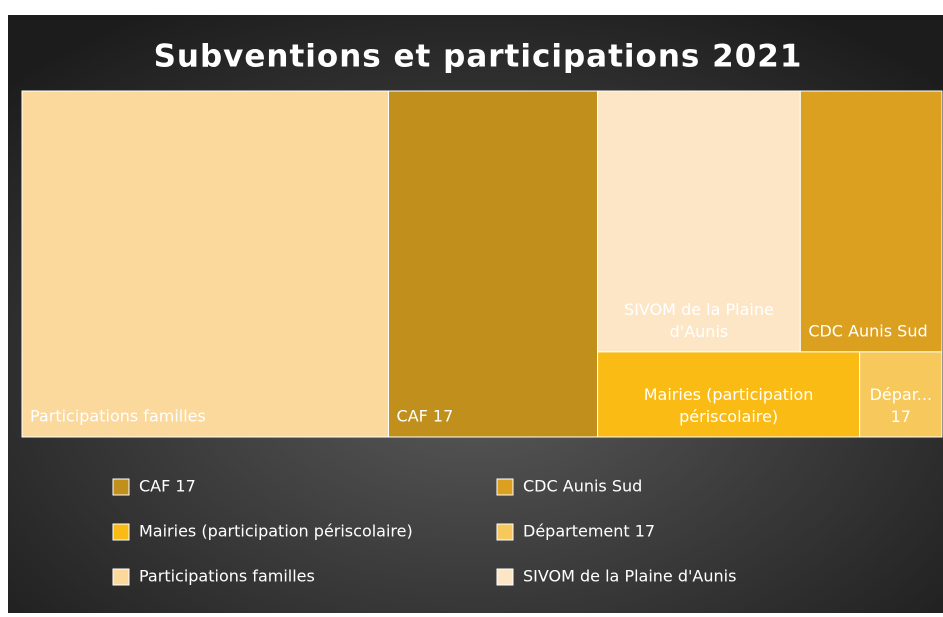  I want to click on legend-label: Participations familles, so click(227, 576).